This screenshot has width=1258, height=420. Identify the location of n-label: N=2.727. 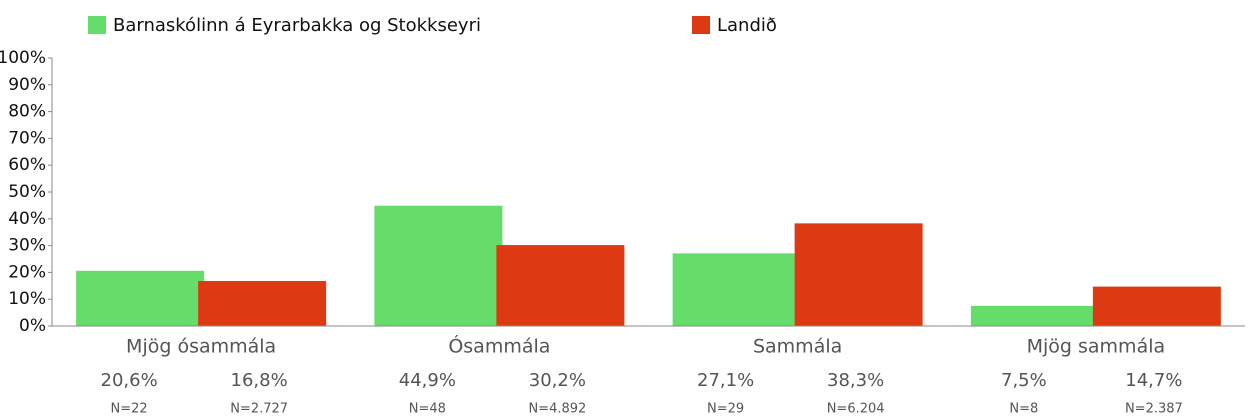
(259, 409).